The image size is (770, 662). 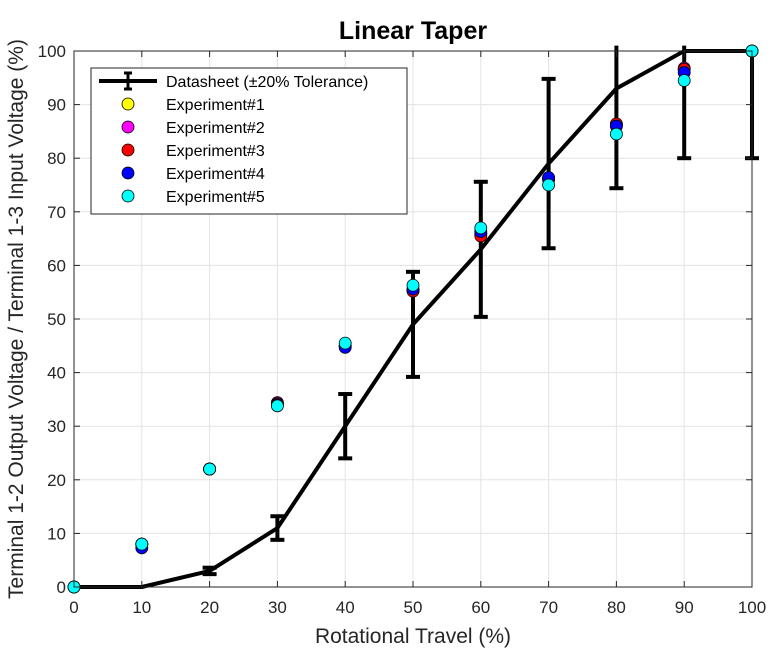 What do you see at coordinates (684, 607) in the screenshot?
I see `x-tick-label: 90` at bounding box center [684, 607].